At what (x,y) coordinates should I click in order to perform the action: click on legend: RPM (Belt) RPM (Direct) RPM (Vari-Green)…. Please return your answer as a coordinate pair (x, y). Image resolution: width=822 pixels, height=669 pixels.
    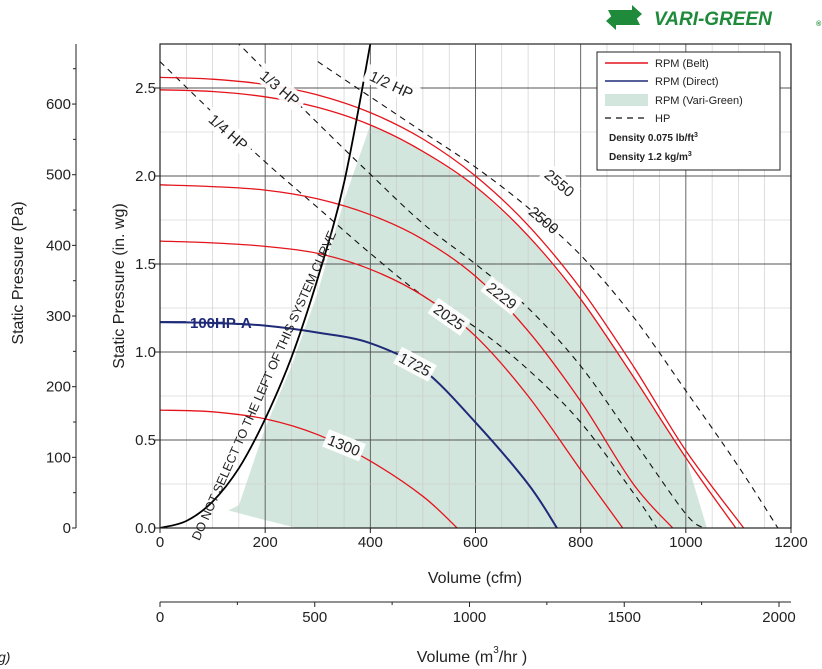
    Looking at the image, I should click on (688, 111).